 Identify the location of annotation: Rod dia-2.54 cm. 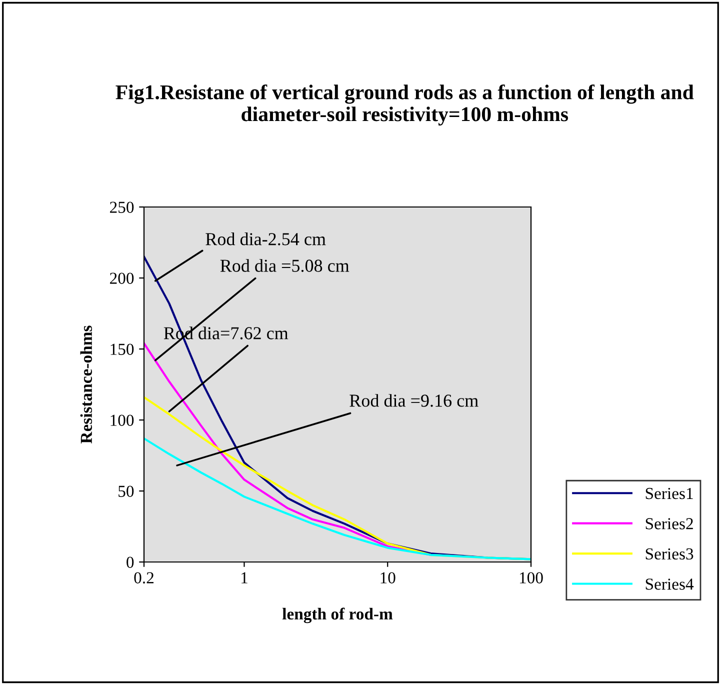
(266, 239).